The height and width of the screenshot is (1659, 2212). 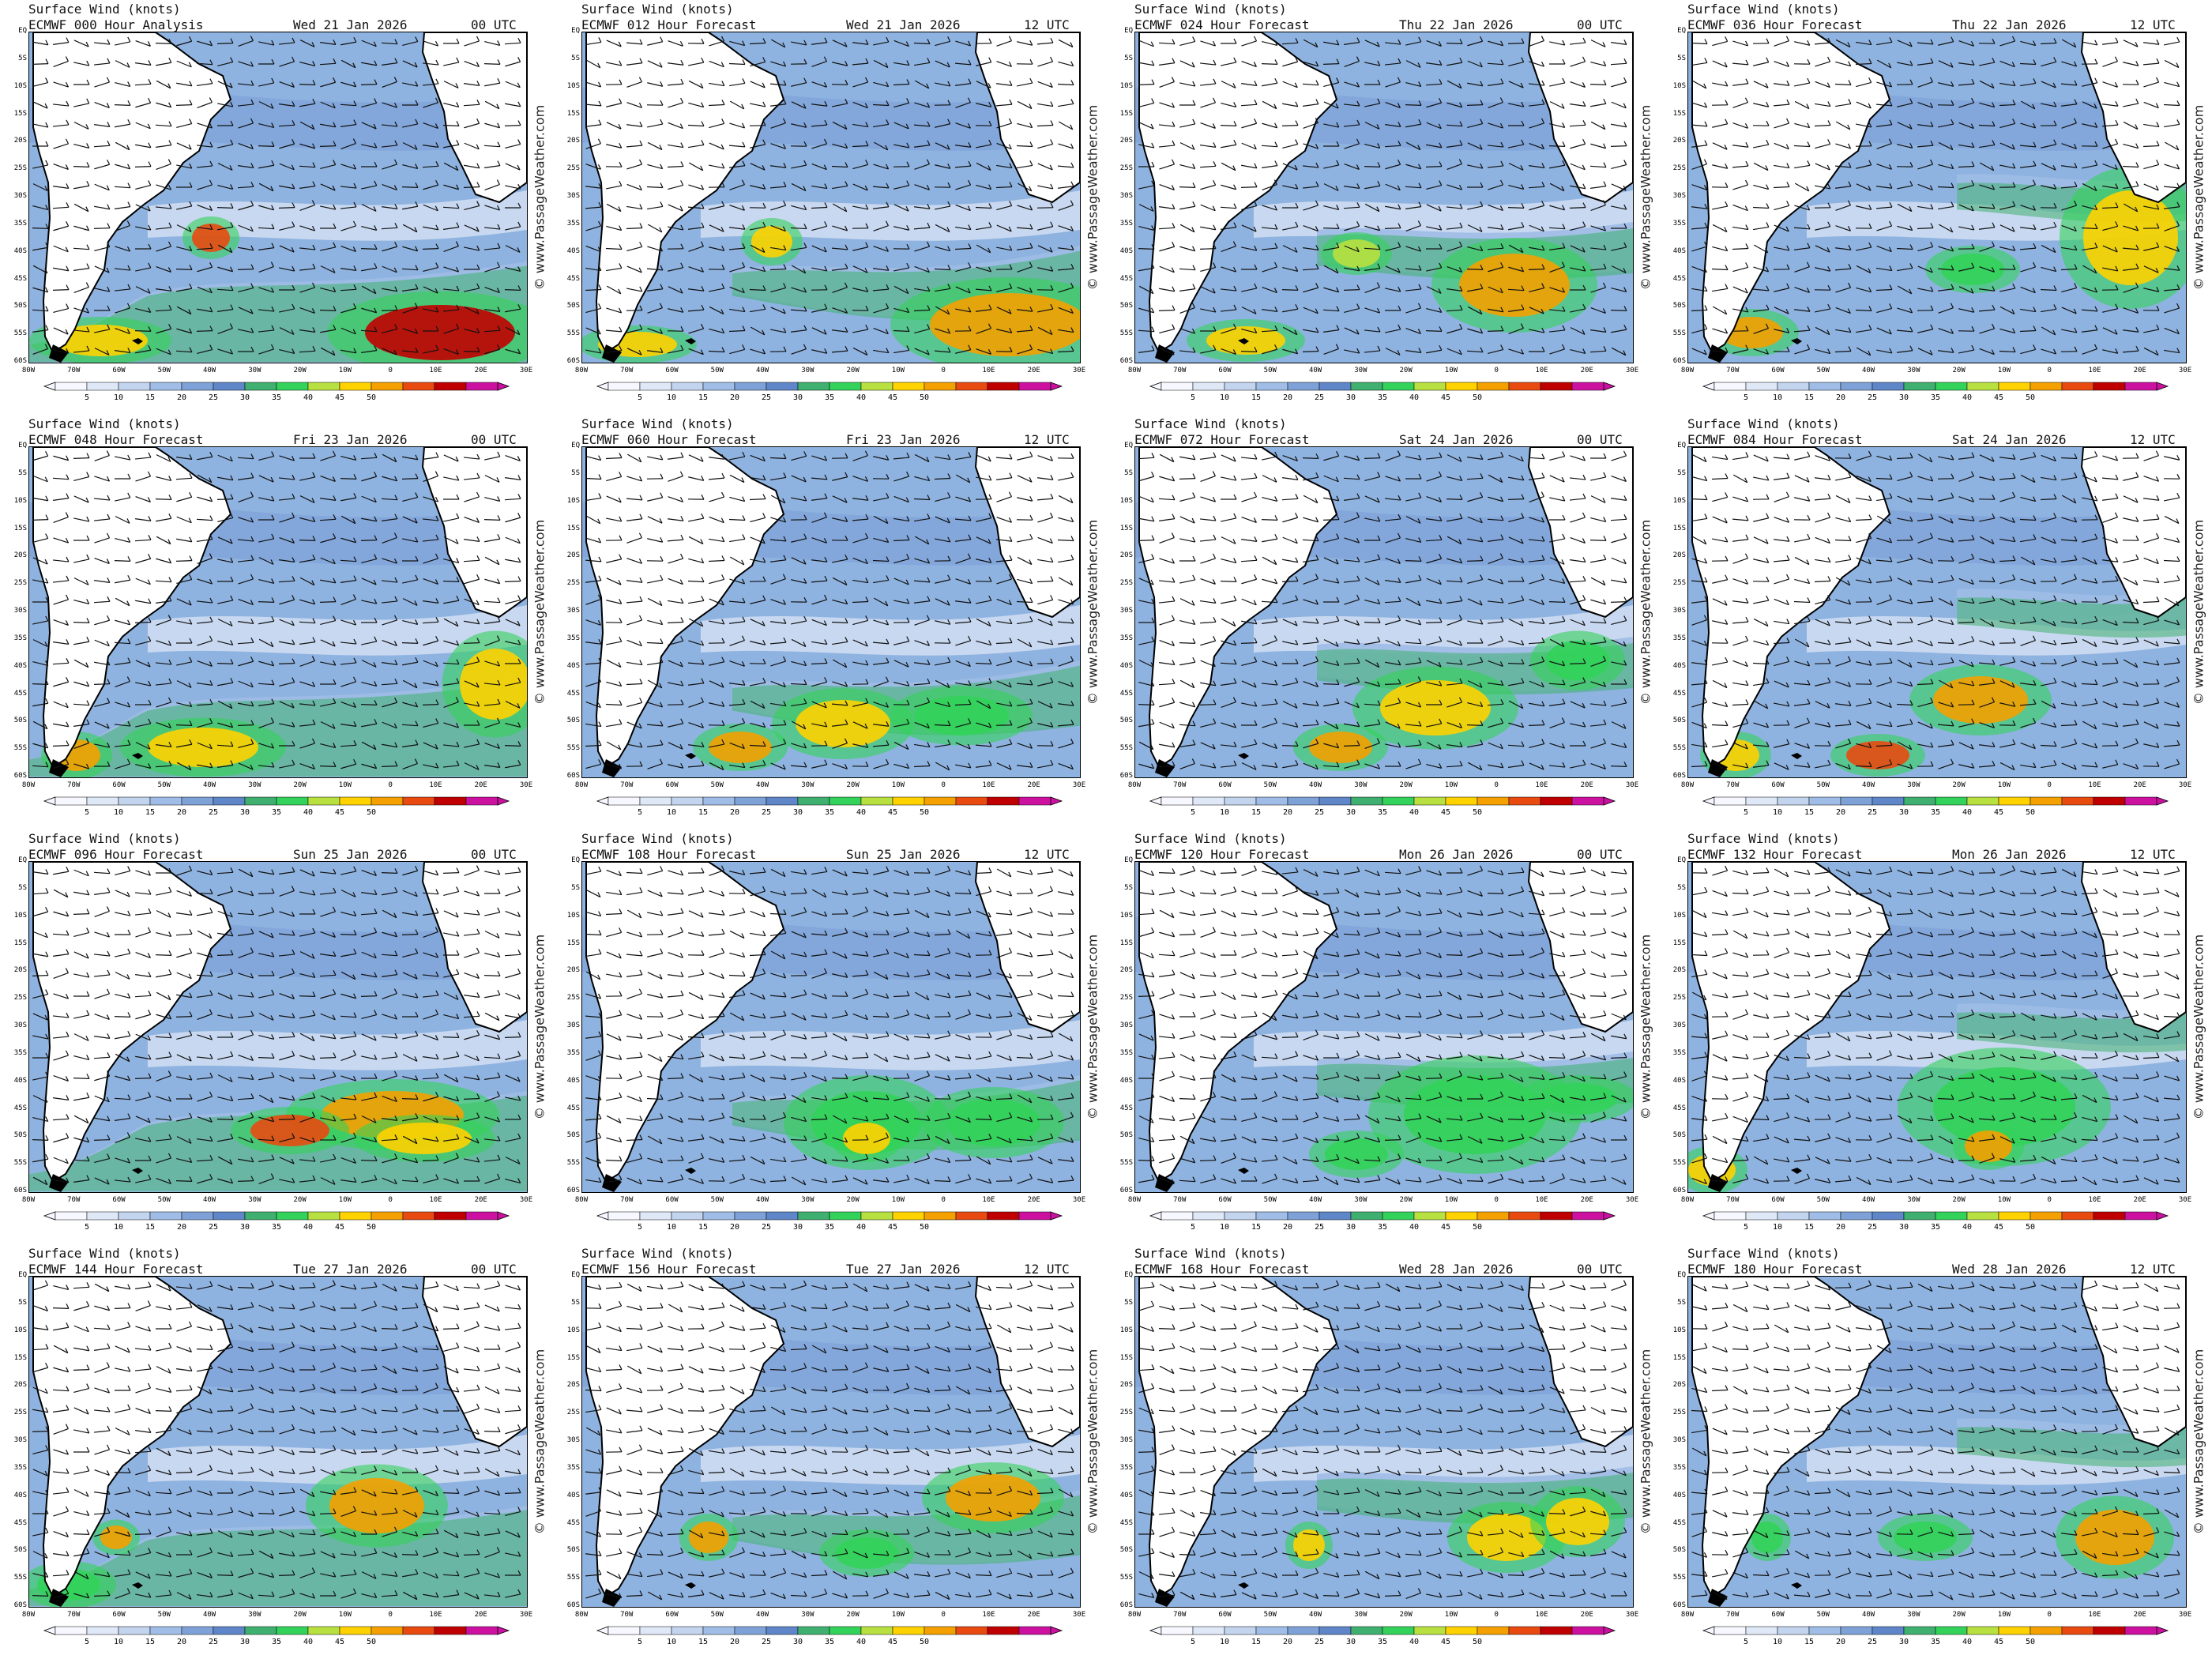 I want to click on forecast-time: 00 UTC, so click(x=494, y=25).